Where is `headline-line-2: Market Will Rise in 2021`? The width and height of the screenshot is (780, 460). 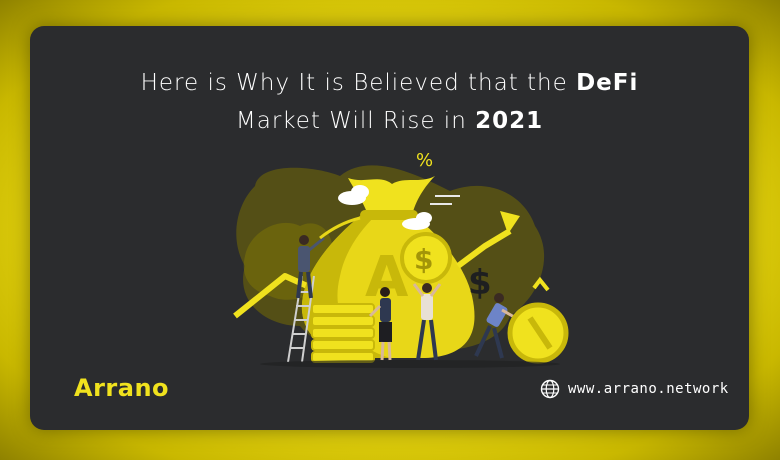 headline-line-2: Market Will Rise in 2021 is located at coordinates (389, 121).